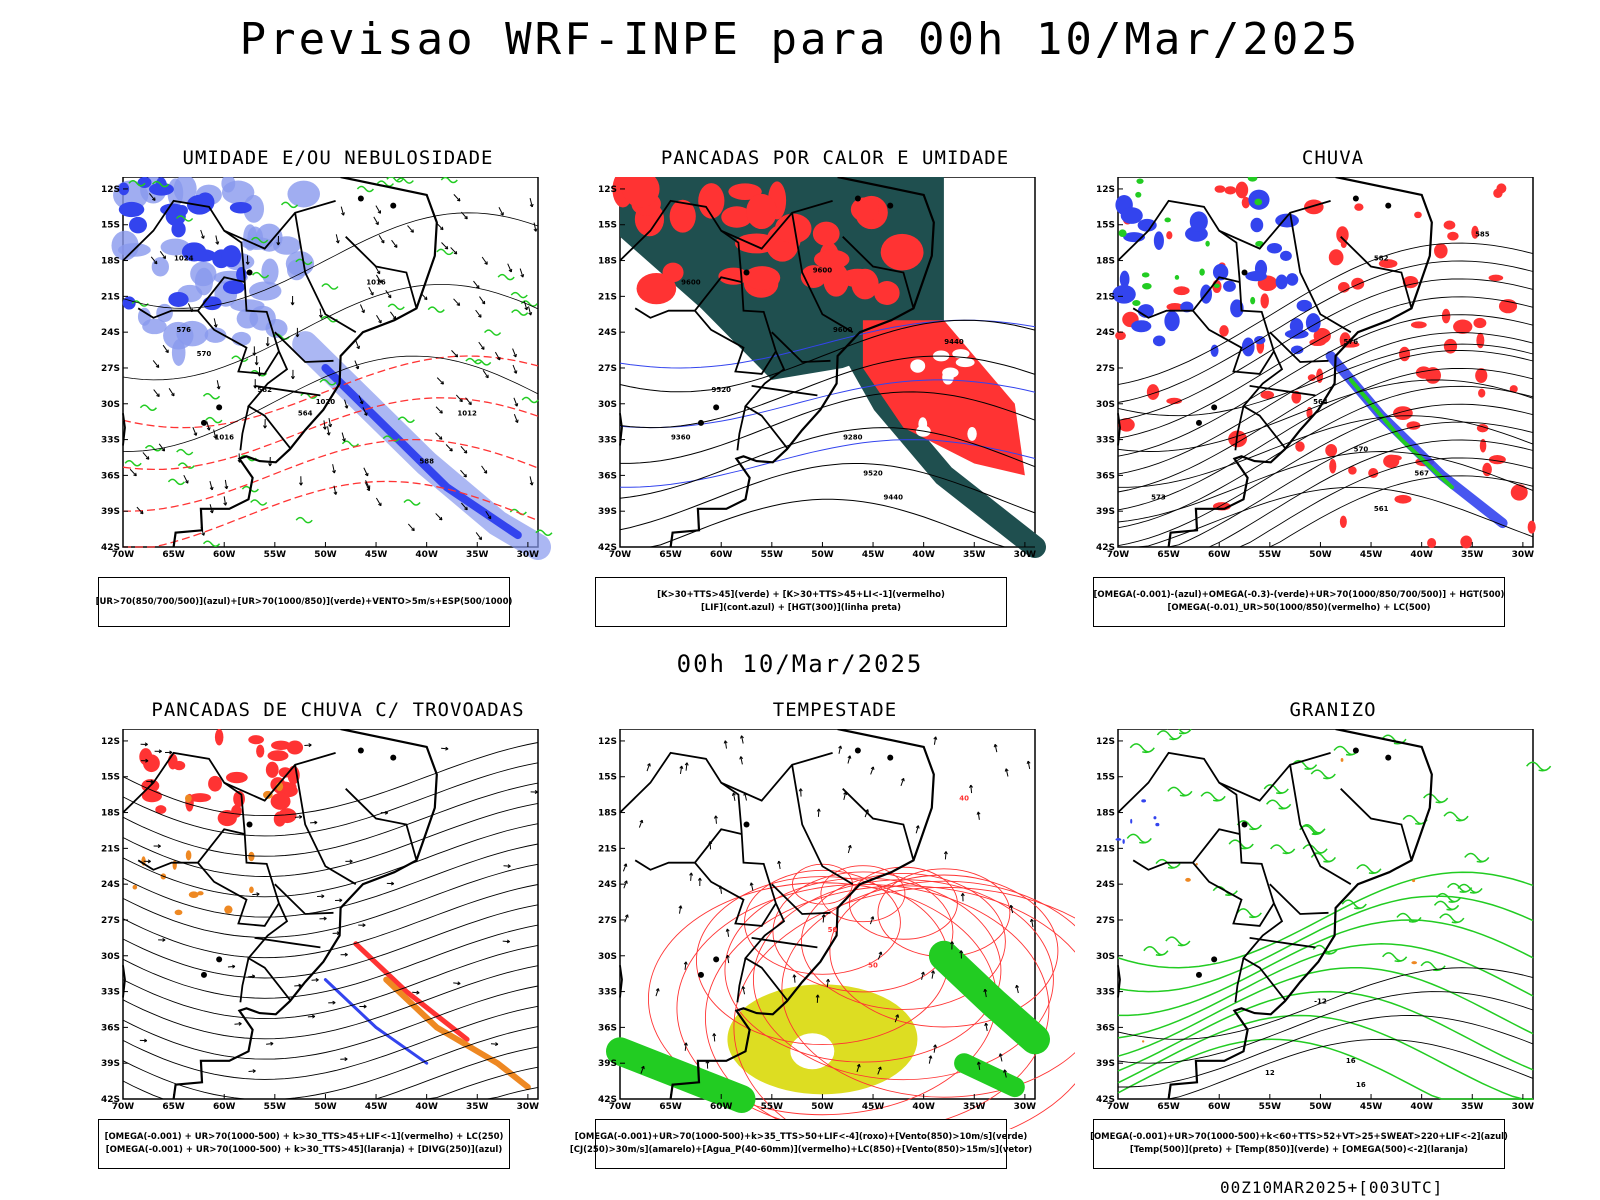  I want to click on lat-tick-label: 15S, so click(1105, 778).